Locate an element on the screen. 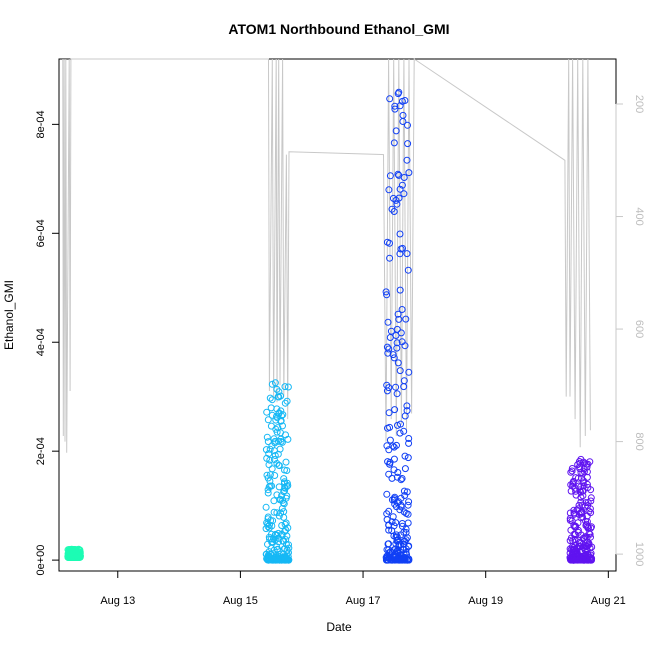 This screenshot has width=650, height=650. y-axis-label: Ethanol_GMI is located at coordinates (9, 315).